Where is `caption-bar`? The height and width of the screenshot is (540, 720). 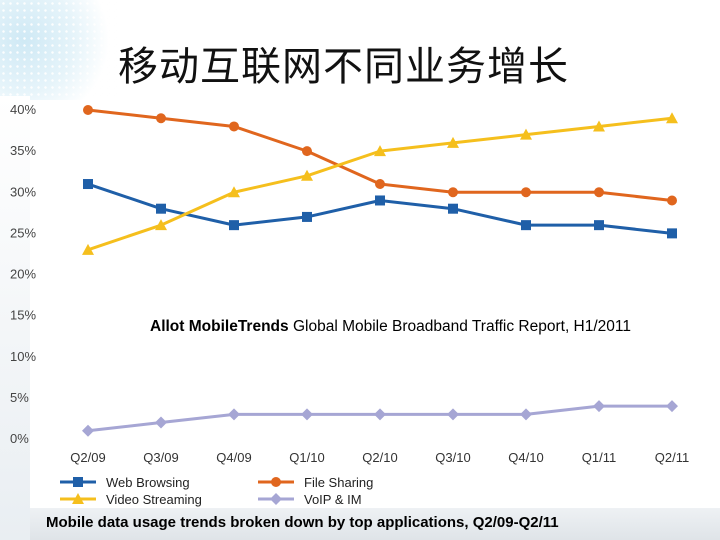 caption-bar is located at coordinates (375, 524).